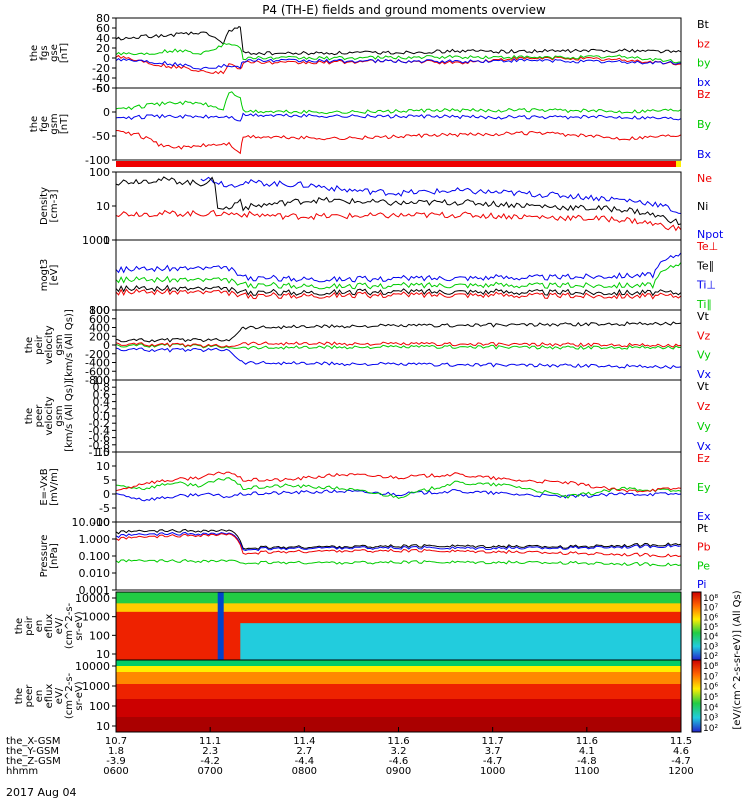  I want to click on y-axis-label-line: fge, so click(44, 124).